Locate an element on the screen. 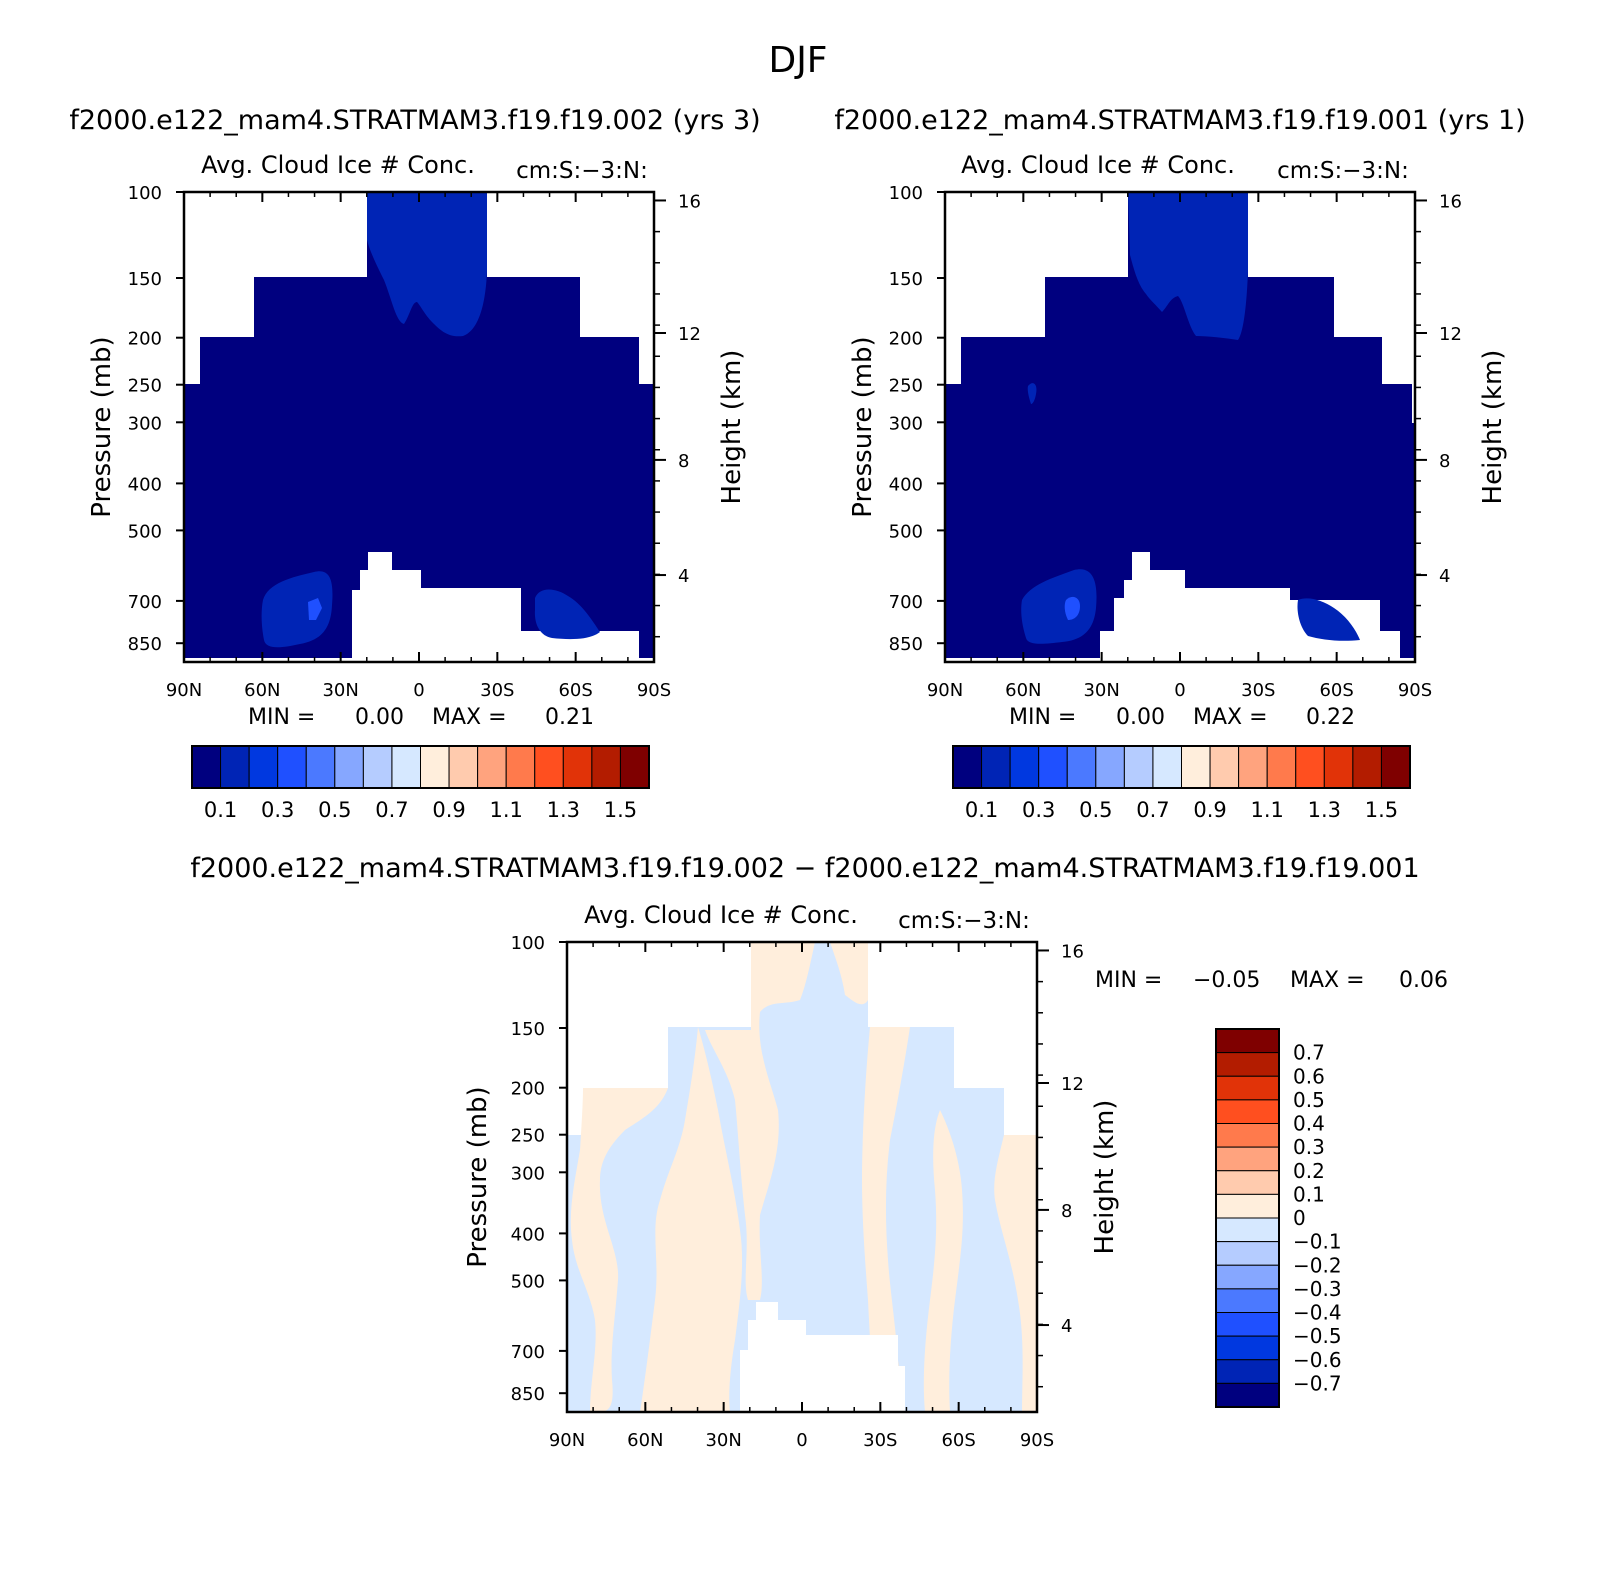  diff-max-label: MAX = is located at coordinates (1327, 980).